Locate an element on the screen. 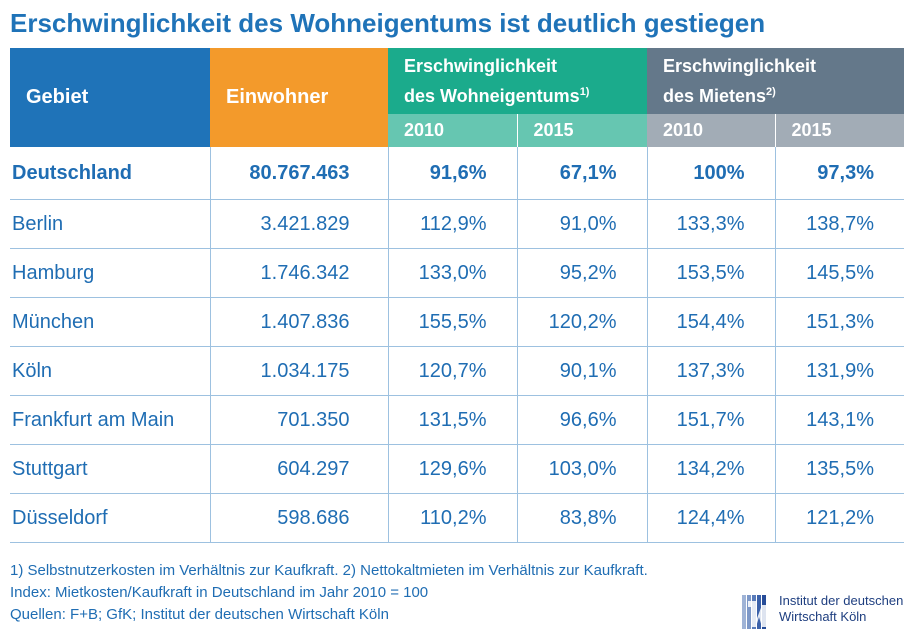  header-rent-line1: Erschwinglichkeit is located at coordinates (740, 66).